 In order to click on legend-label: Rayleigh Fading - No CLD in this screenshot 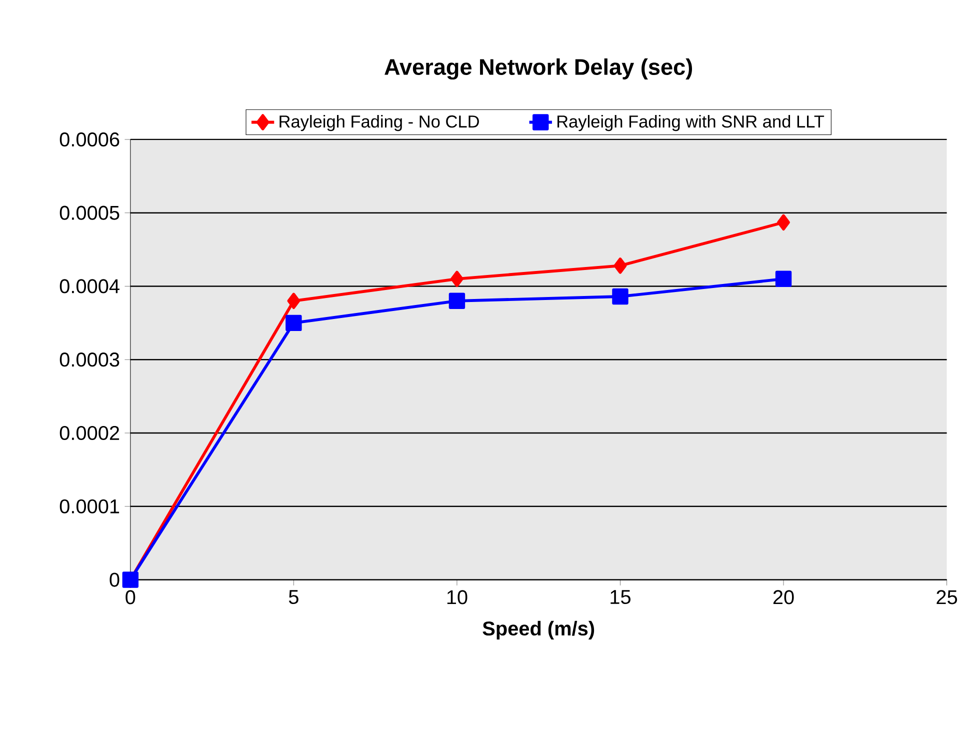, I will do `click(379, 123)`.